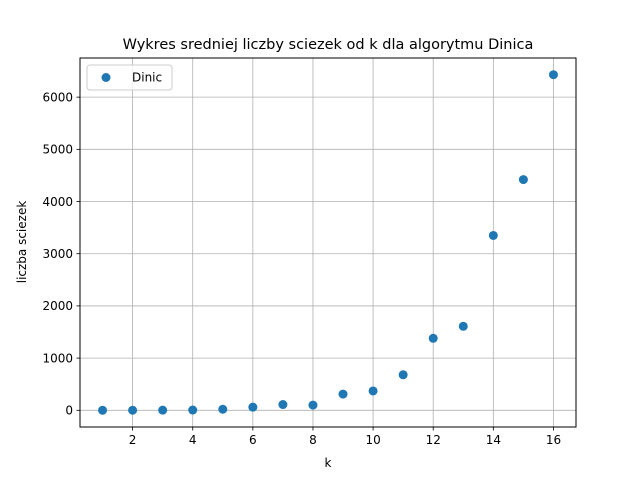 The image size is (640, 480). What do you see at coordinates (22, 242) in the screenshot?
I see `y-axis-label: liczba sciezek` at bounding box center [22, 242].